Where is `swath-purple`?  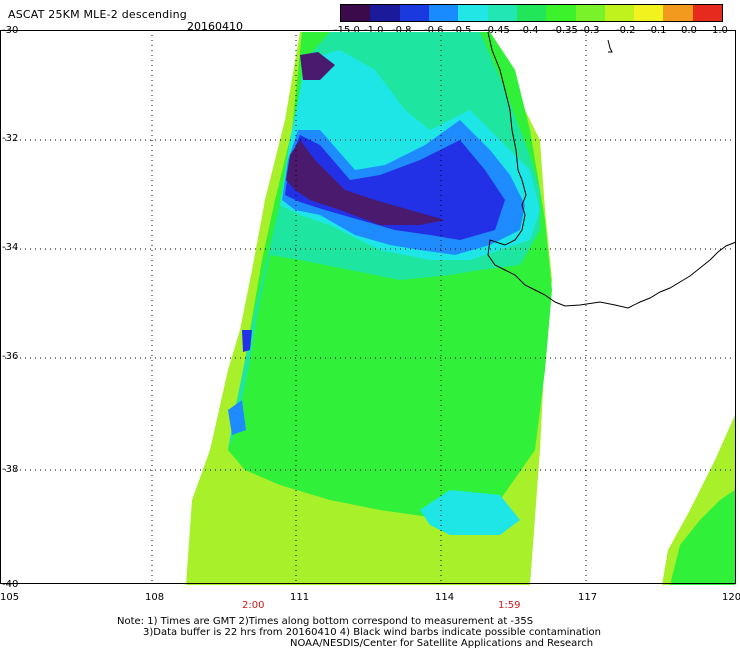 swath-purple is located at coordinates (365, 182).